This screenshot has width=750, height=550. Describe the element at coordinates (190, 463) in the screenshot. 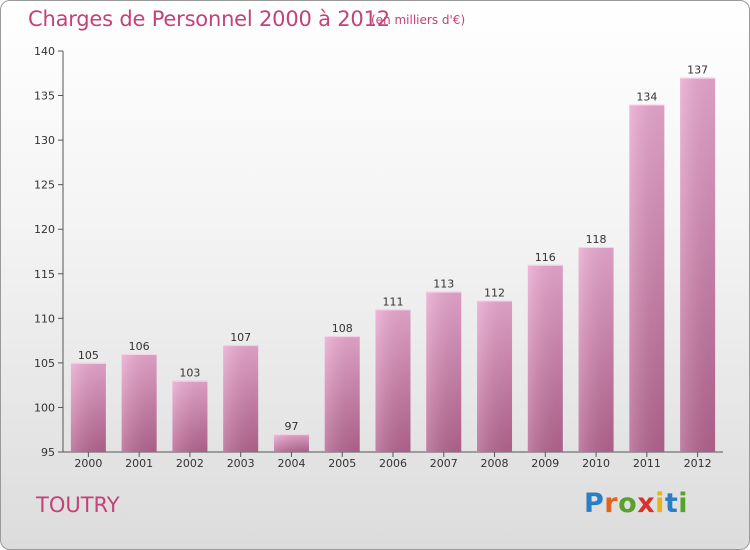

I see `x-tick-label: 2002` at that location.